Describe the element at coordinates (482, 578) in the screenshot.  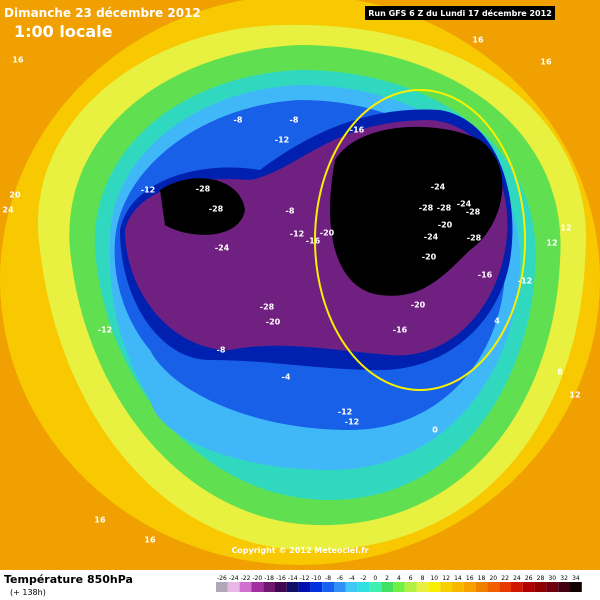
I see `scale-tick: 18` at that location.